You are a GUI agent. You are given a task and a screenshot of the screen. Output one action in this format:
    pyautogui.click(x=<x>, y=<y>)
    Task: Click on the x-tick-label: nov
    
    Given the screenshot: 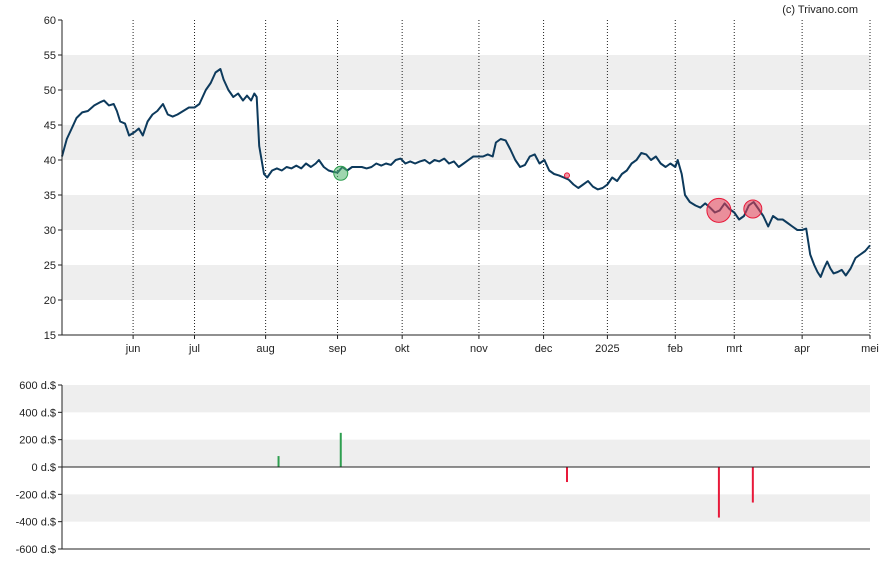 What is the action you would take?
    pyautogui.click(x=479, y=349)
    